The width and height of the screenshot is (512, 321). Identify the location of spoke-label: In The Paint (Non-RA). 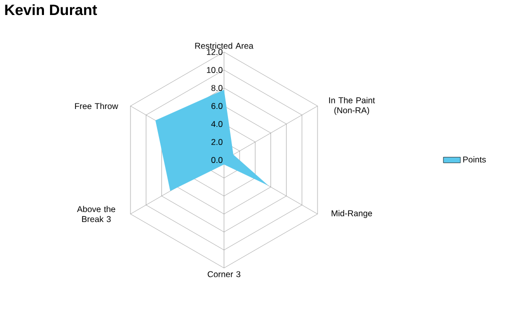
(352, 106).